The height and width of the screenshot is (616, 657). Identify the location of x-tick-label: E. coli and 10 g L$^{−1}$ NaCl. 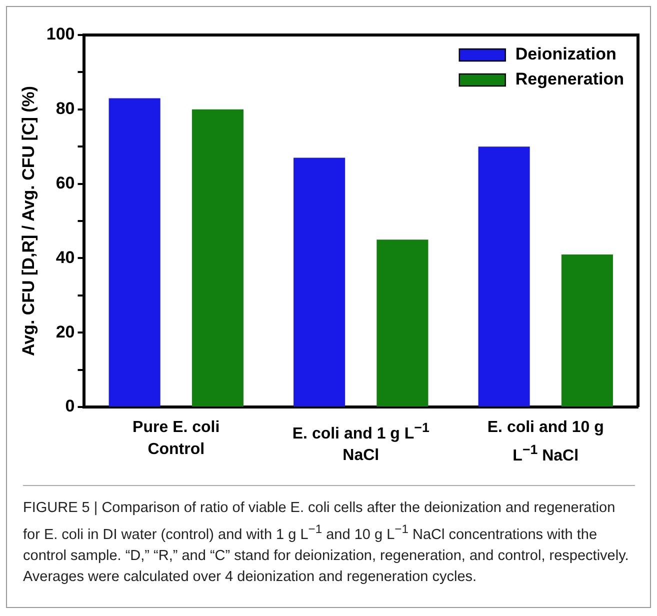
(545, 442).